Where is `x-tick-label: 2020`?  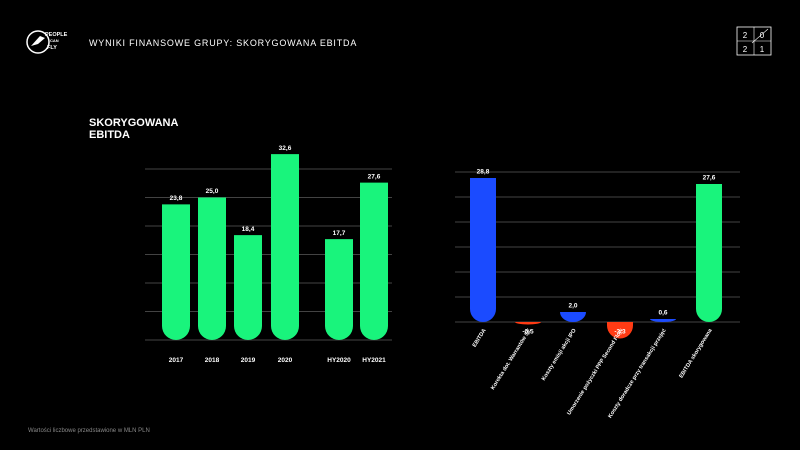 x-tick-label: 2020 is located at coordinates (285, 360).